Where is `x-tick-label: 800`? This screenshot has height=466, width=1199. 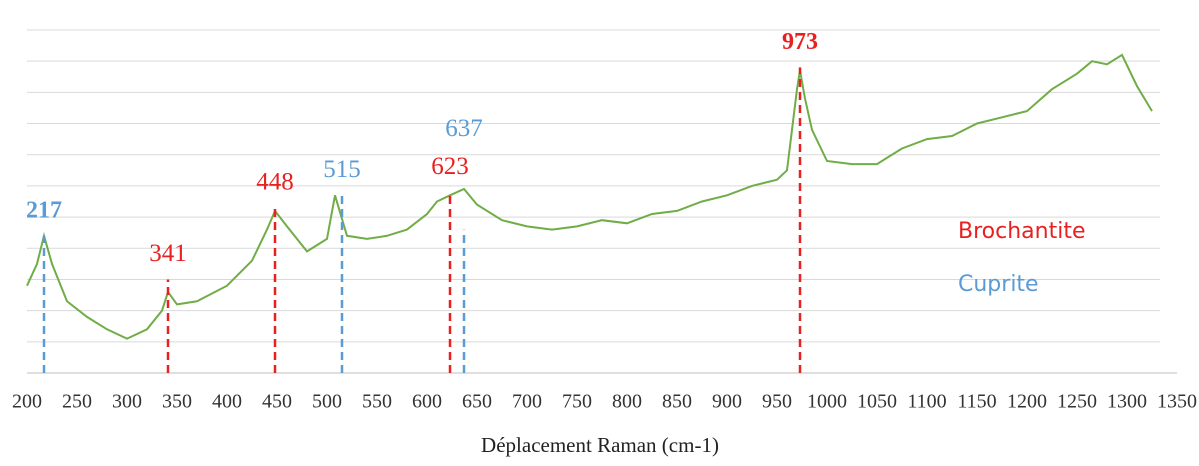 x-tick-label: 800 is located at coordinates (627, 402).